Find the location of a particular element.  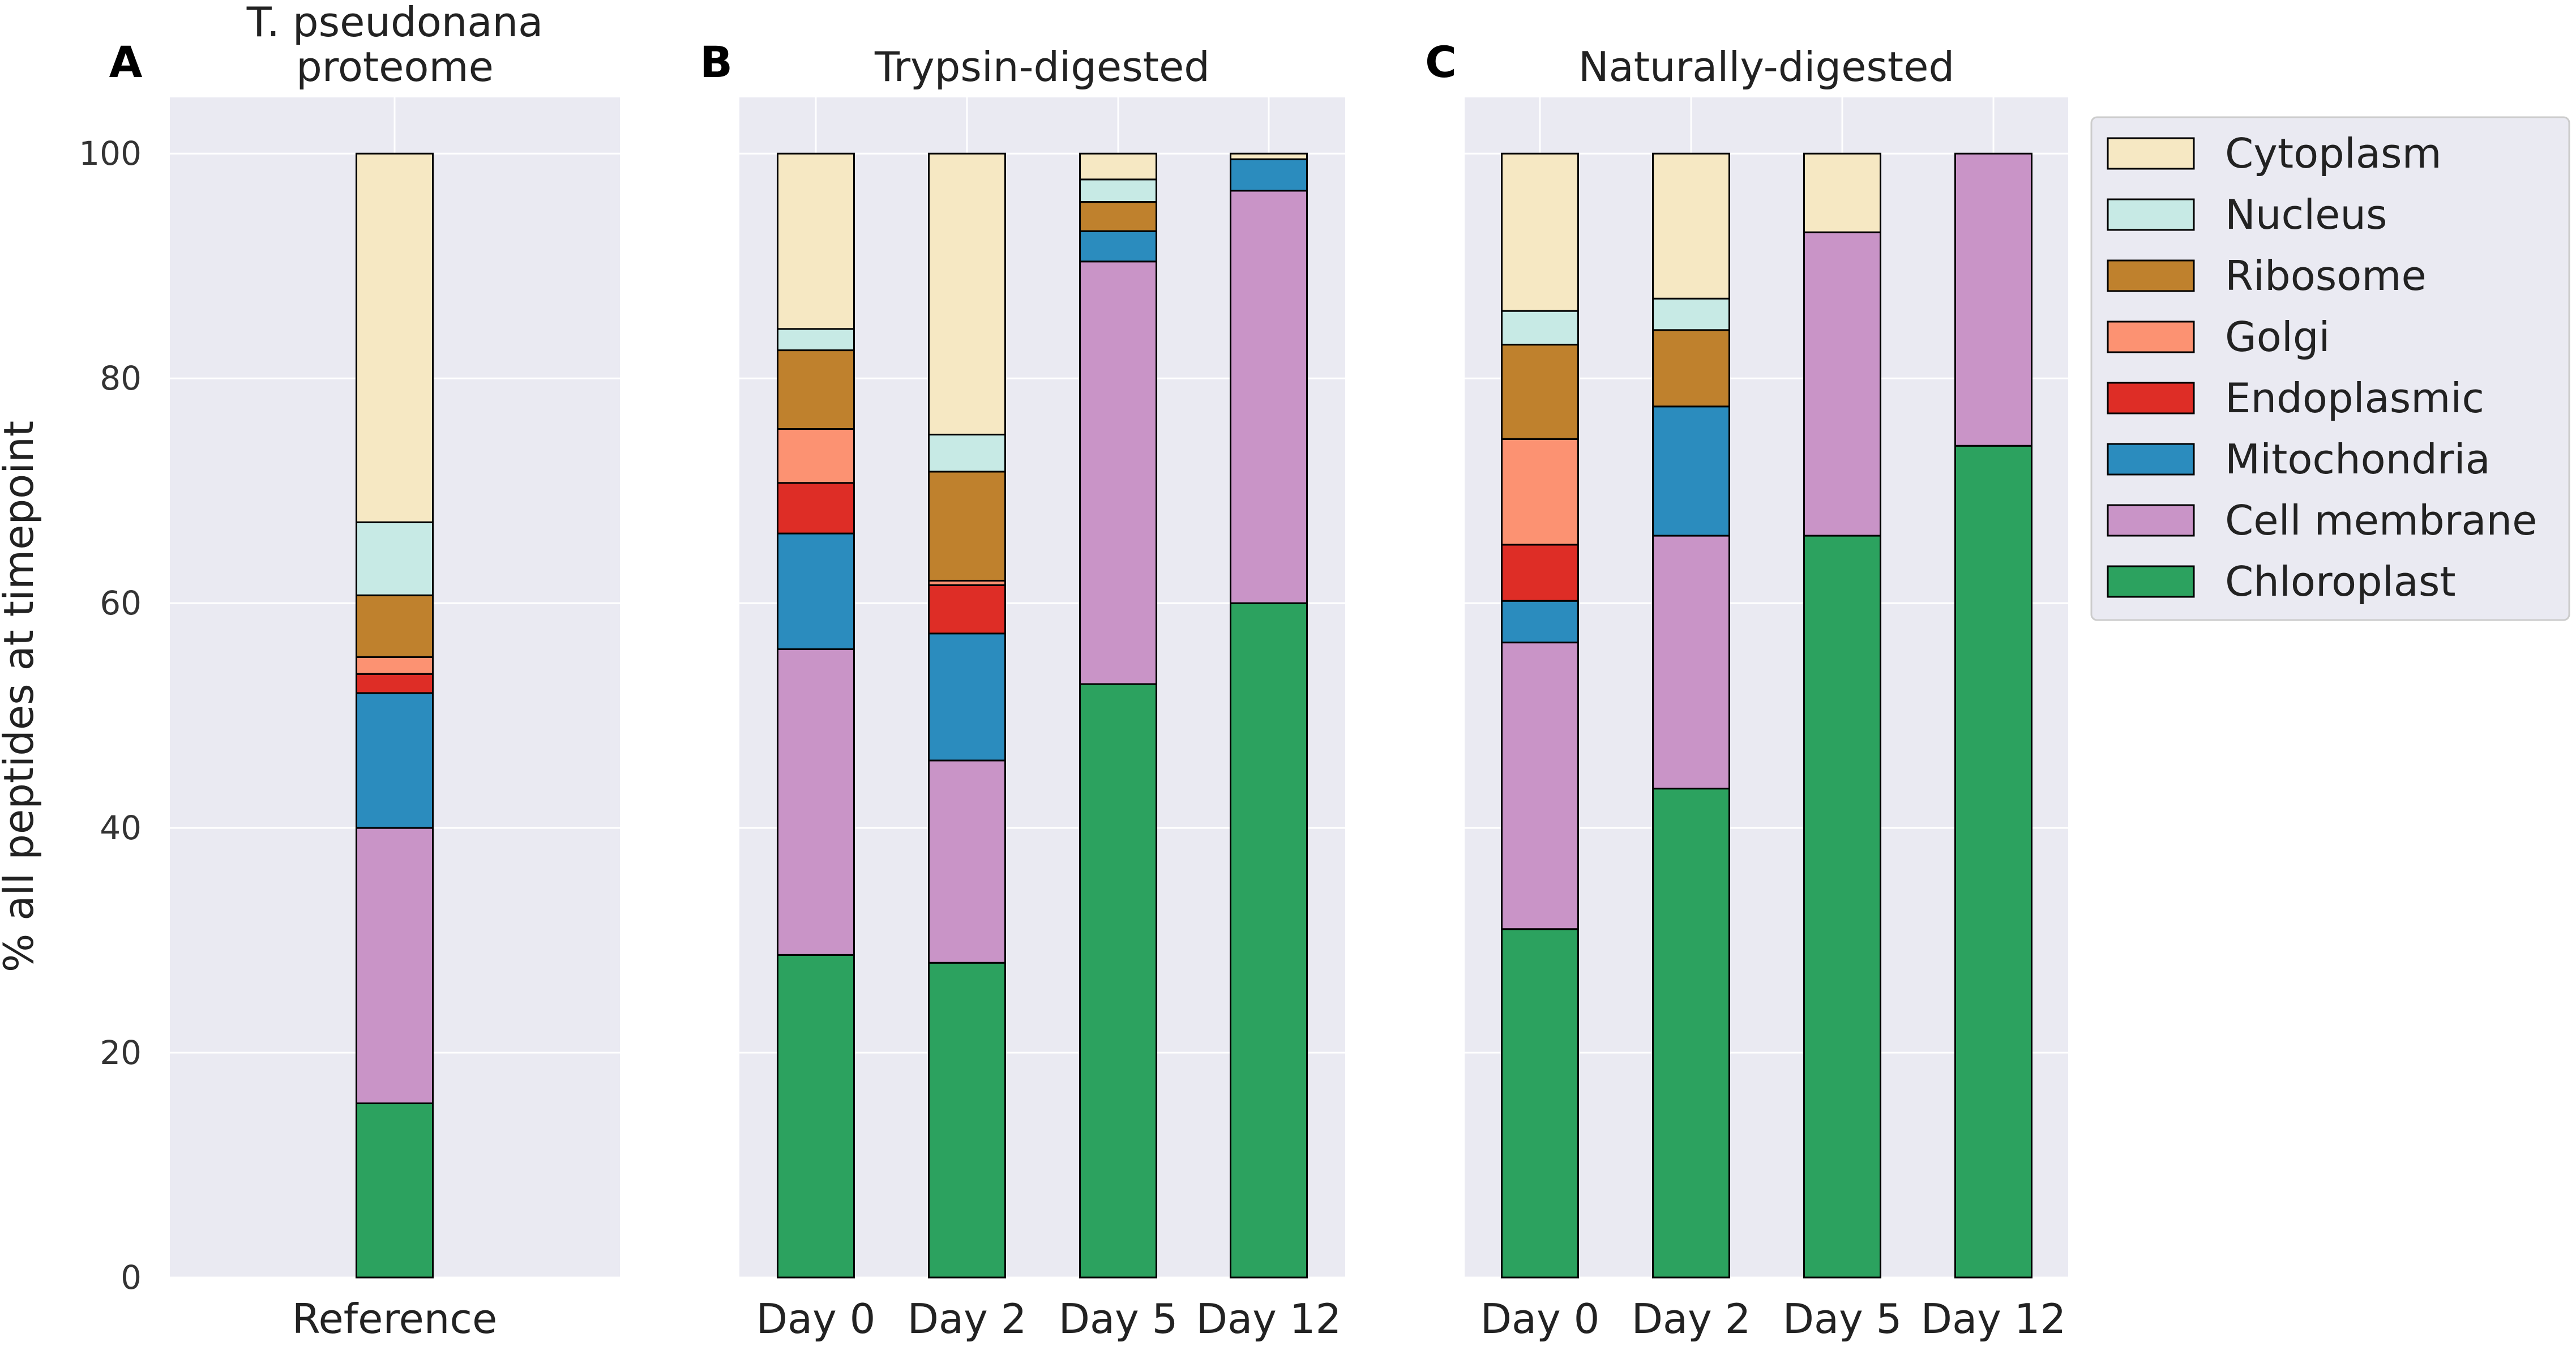

legend-label: Nucleus is located at coordinates (2306, 214).